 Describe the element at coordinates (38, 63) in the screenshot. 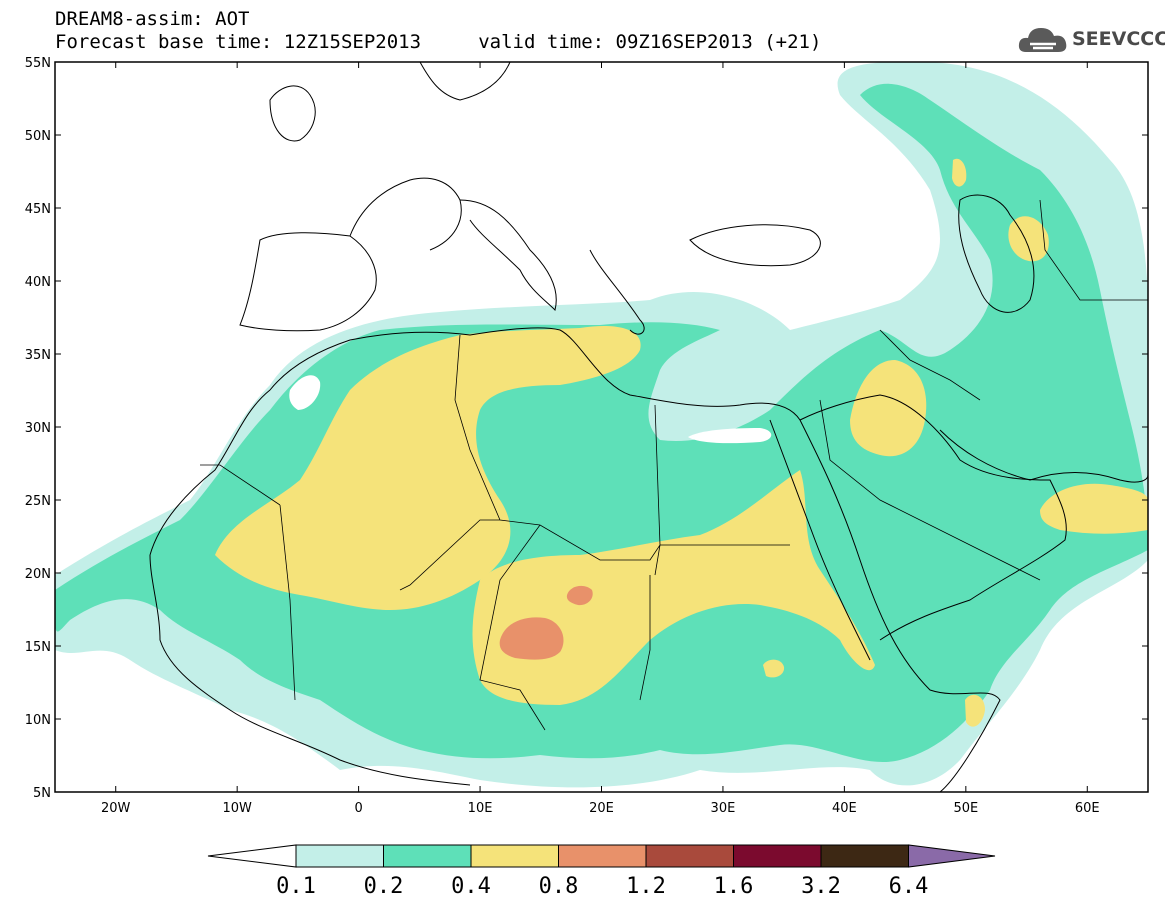

I see `lat-tick-label: 55N` at that location.